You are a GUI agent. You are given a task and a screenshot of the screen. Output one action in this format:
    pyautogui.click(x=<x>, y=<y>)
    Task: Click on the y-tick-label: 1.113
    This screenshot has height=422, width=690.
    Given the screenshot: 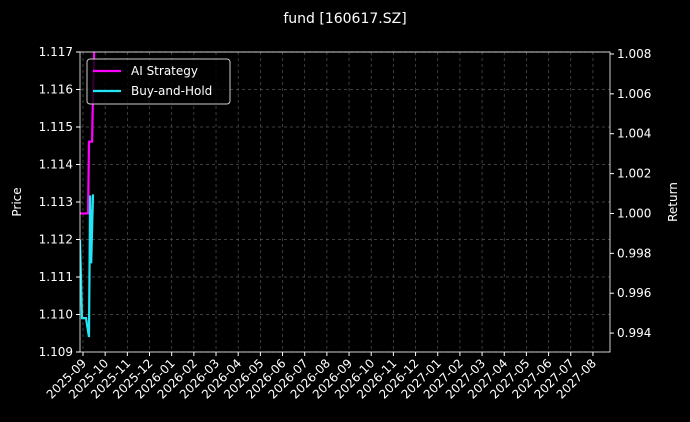 What is the action you would take?
    pyautogui.click(x=56, y=202)
    